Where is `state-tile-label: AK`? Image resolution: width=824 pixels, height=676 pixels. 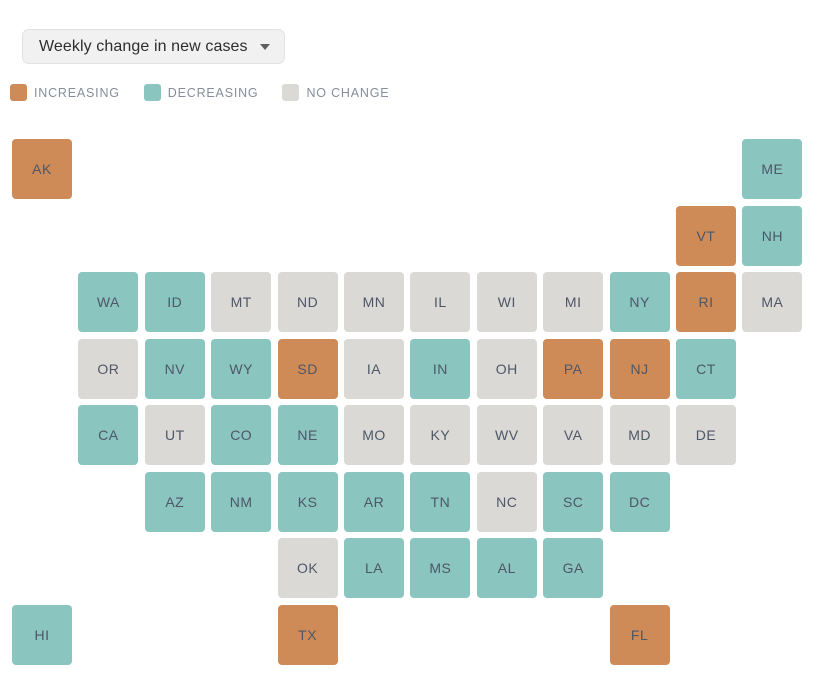 state-tile-label: AK is located at coordinates (42, 169).